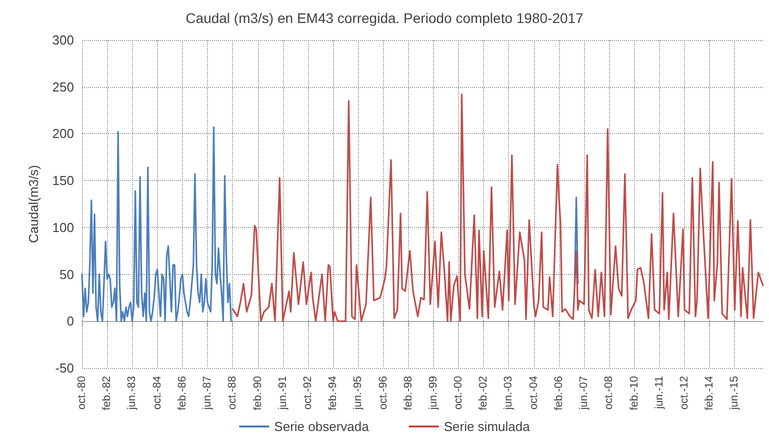 Image resolution: width=769 pixels, height=440 pixels. Describe the element at coordinates (383, 393) in the screenshot. I see `x-tick-label: oct.-96` at that location.